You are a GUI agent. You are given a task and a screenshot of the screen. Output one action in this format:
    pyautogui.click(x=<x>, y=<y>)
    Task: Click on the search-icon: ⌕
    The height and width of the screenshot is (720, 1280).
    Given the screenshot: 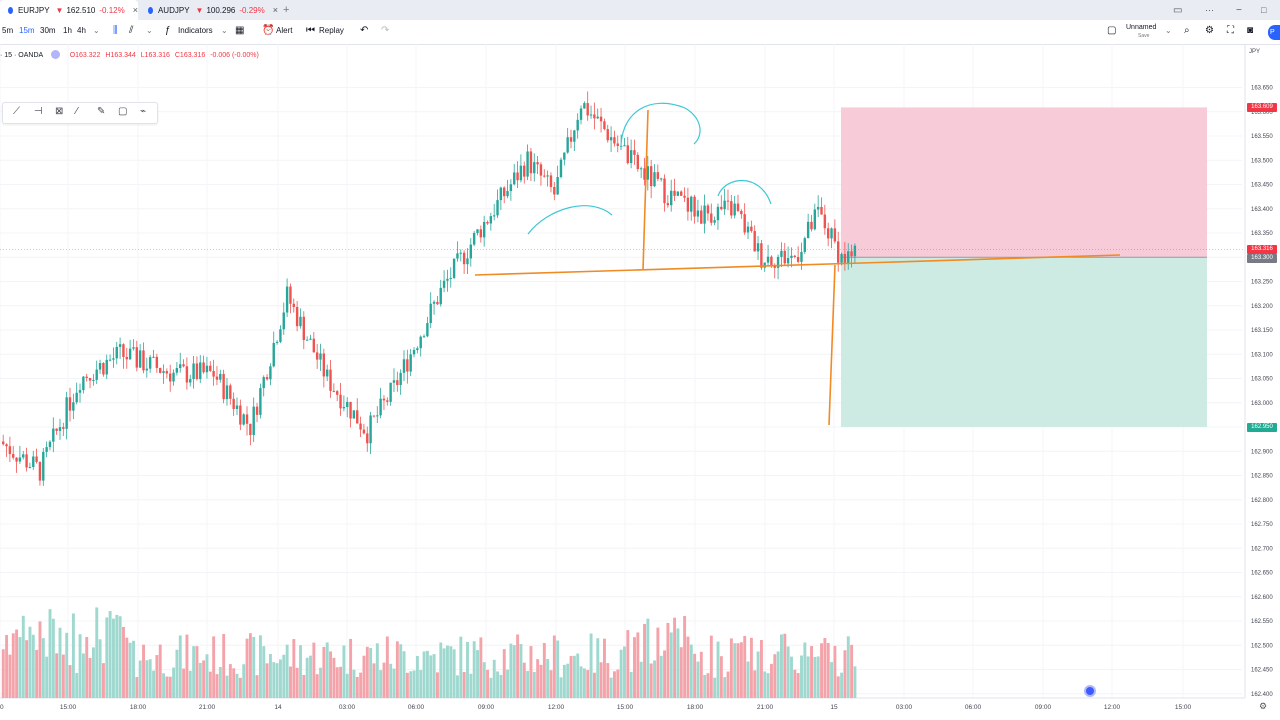 What is the action you would take?
    pyautogui.click(x=1187, y=30)
    